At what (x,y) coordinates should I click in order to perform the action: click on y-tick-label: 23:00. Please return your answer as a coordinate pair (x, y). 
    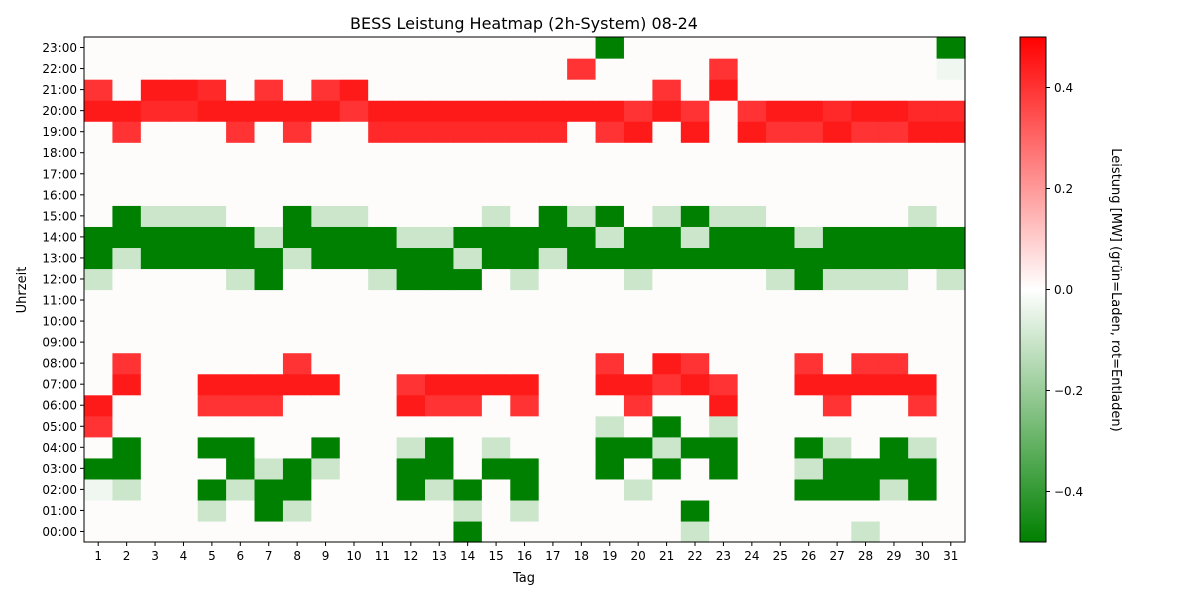
    Looking at the image, I should click on (59, 48).